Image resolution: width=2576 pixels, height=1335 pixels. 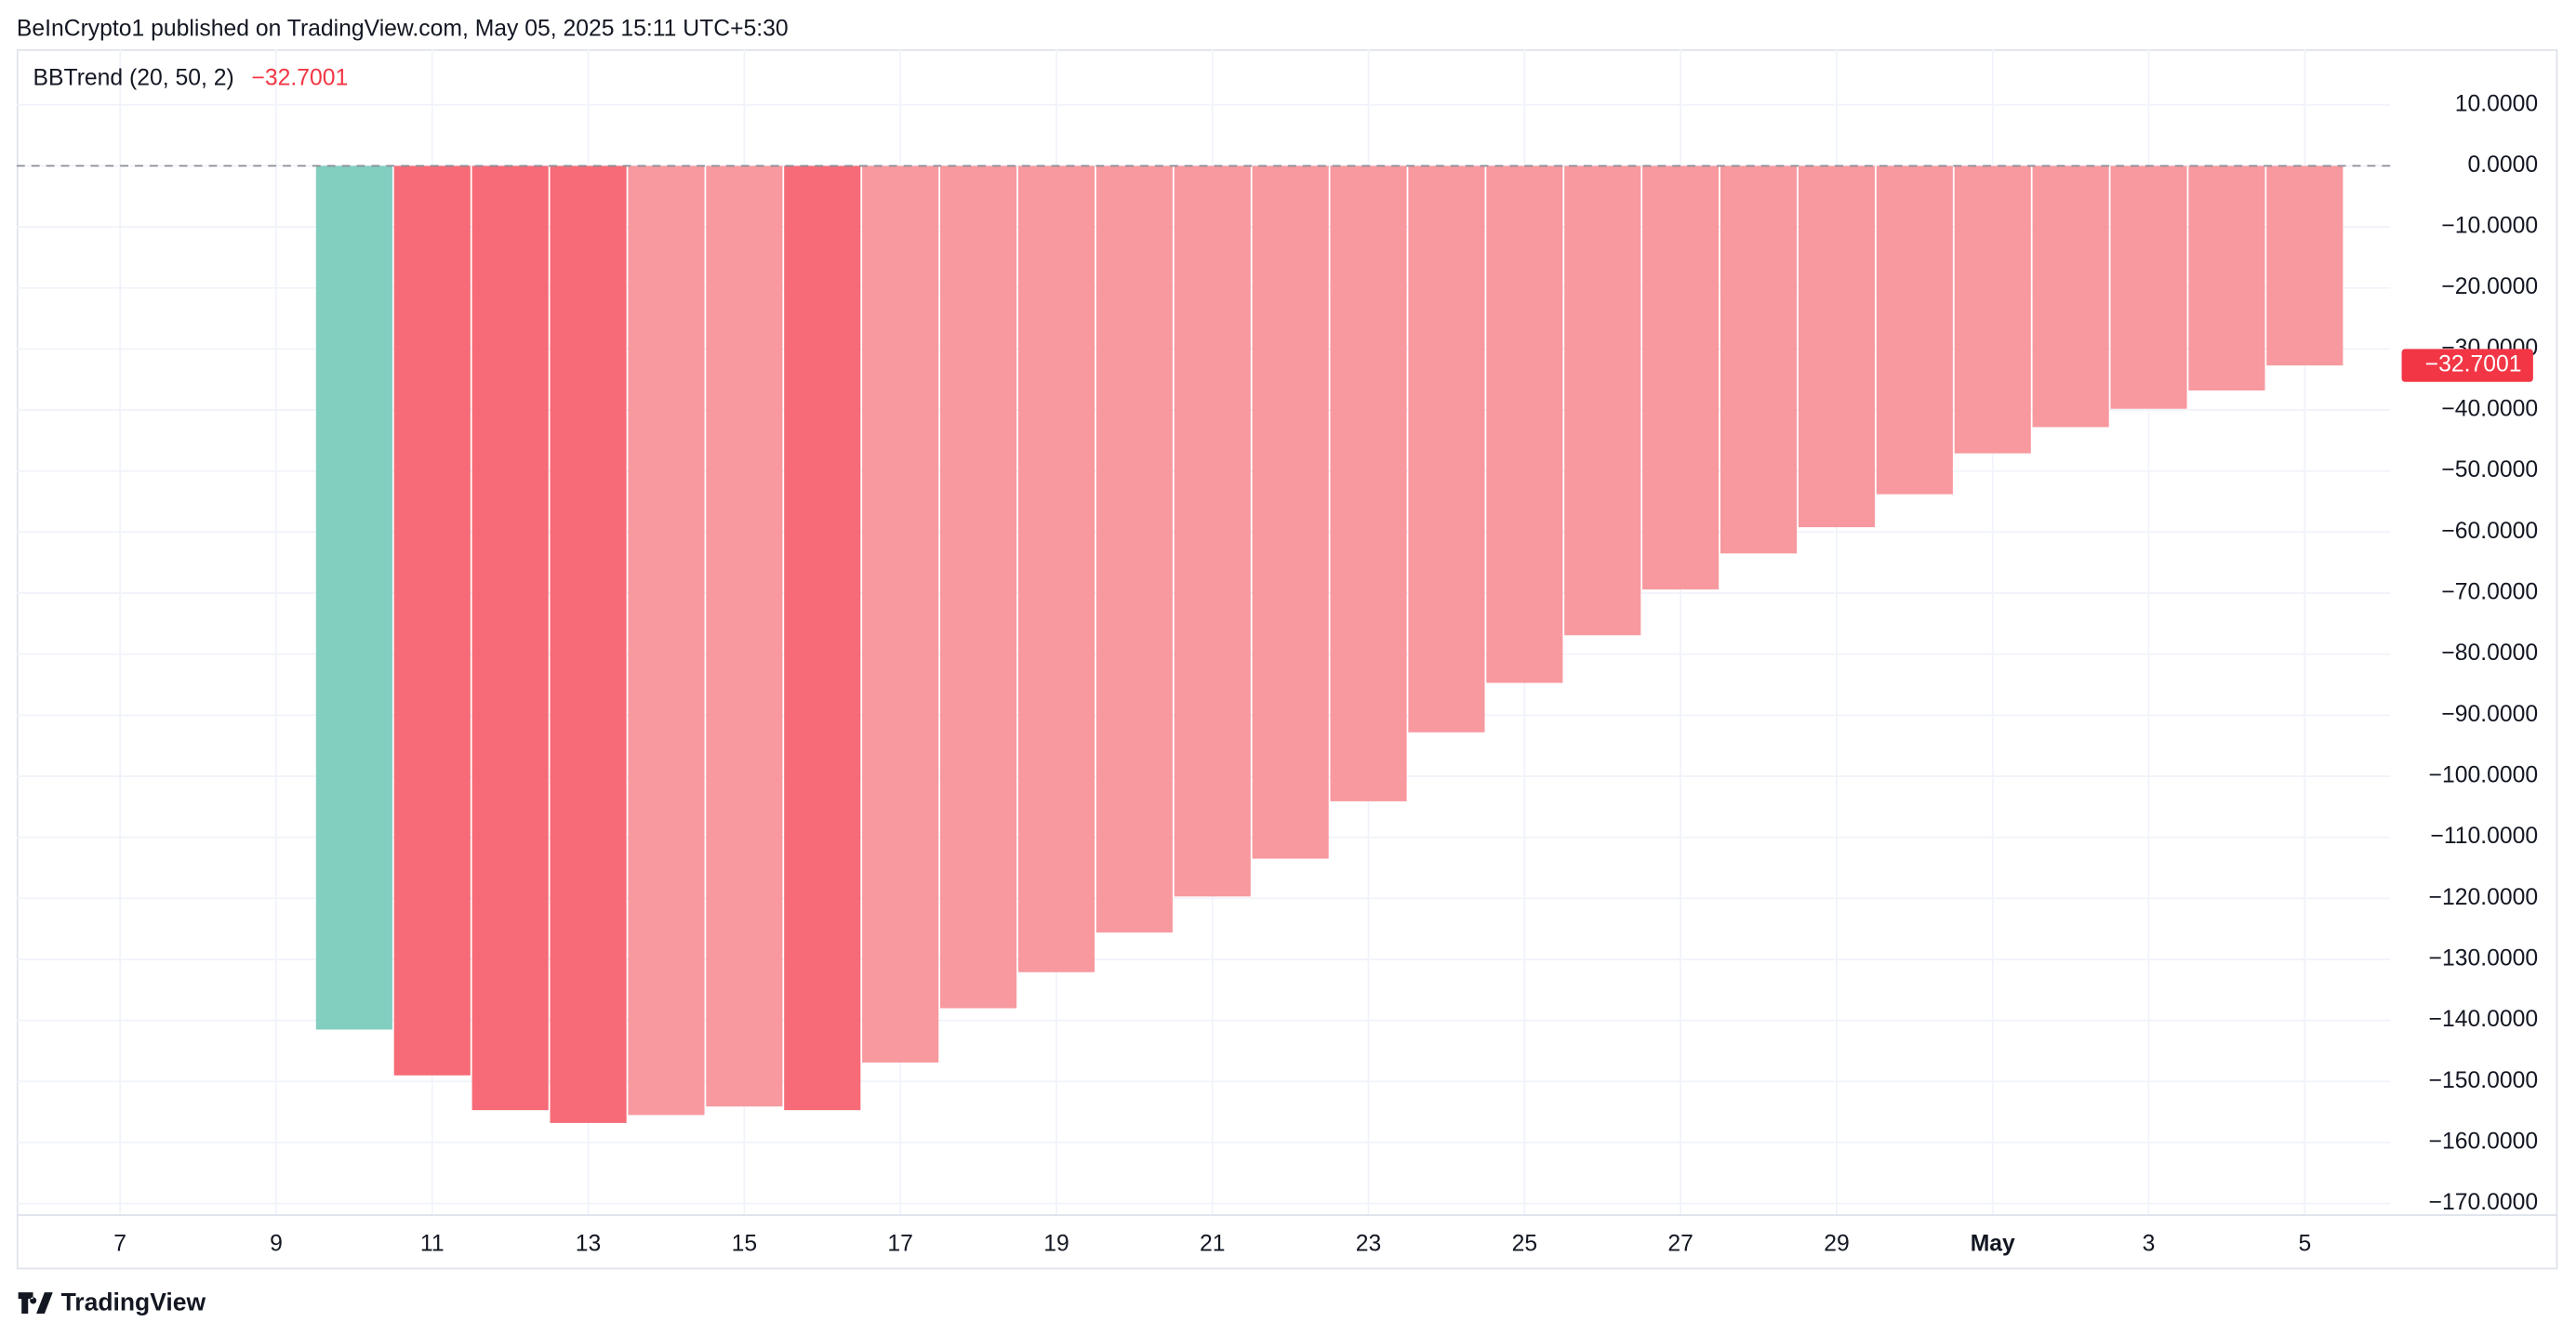 What do you see at coordinates (2484, 958) in the screenshot?
I see `y-tick-label: −130.0000` at bounding box center [2484, 958].